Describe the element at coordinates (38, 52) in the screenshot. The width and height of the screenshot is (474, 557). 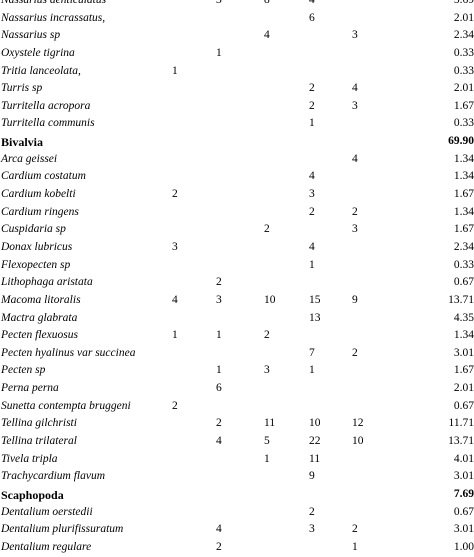
I see `species-name: Oxystele tigrina` at that location.